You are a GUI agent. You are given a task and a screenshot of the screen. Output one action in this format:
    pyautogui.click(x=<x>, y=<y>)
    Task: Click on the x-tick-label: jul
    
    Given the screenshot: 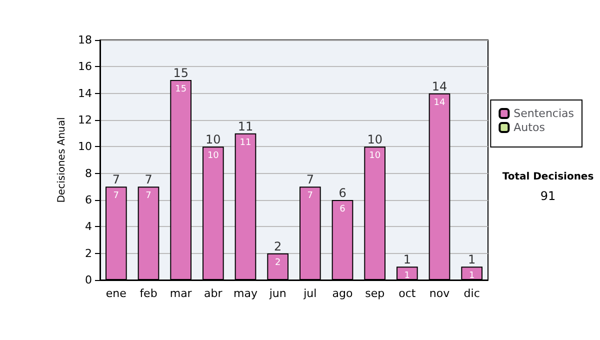 What is the action you would take?
    pyautogui.click(x=309, y=293)
    